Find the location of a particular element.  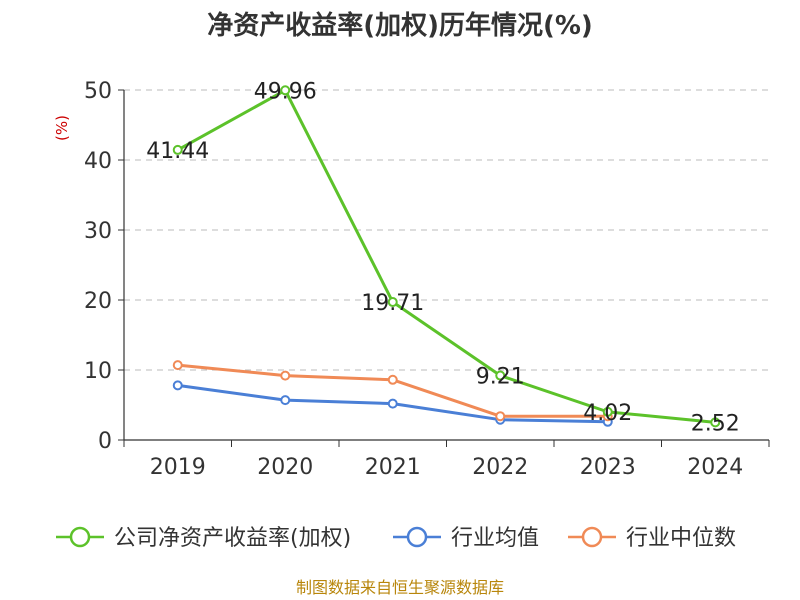

x-tick-label-2023: 2023 is located at coordinates (608, 467).